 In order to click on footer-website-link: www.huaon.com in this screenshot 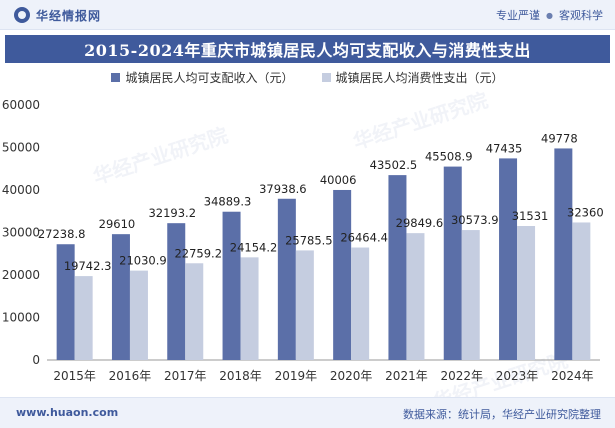, I will do `click(67, 412)`.